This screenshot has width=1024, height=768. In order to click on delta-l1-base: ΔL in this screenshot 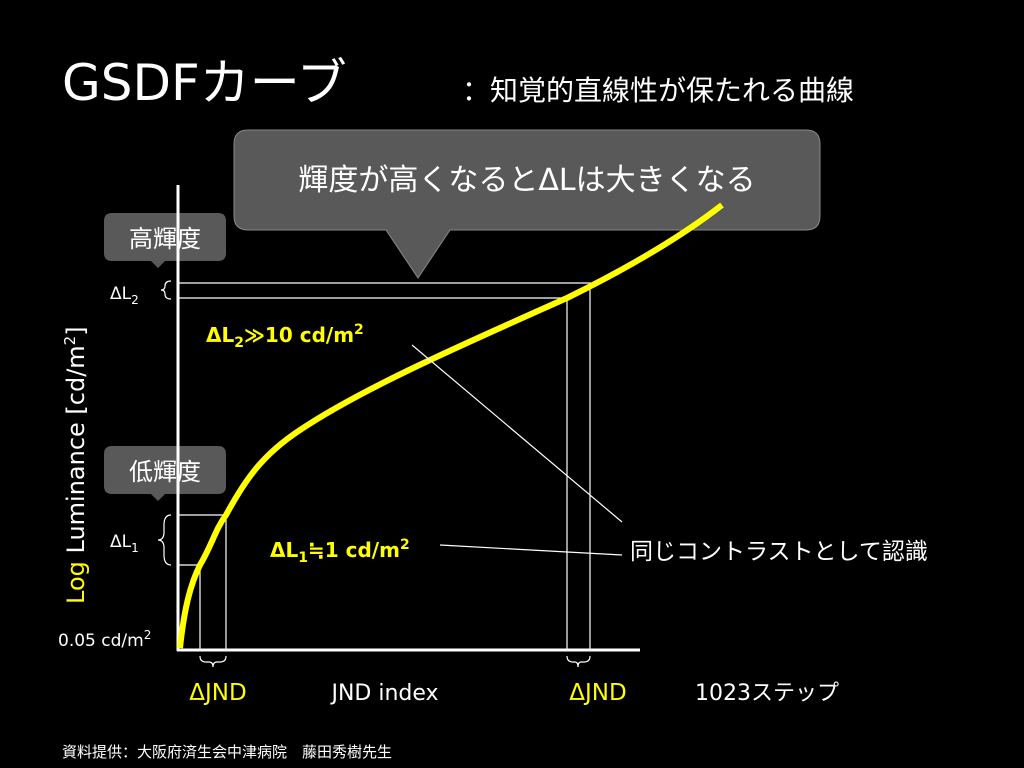, I will do `click(121, 542)`.